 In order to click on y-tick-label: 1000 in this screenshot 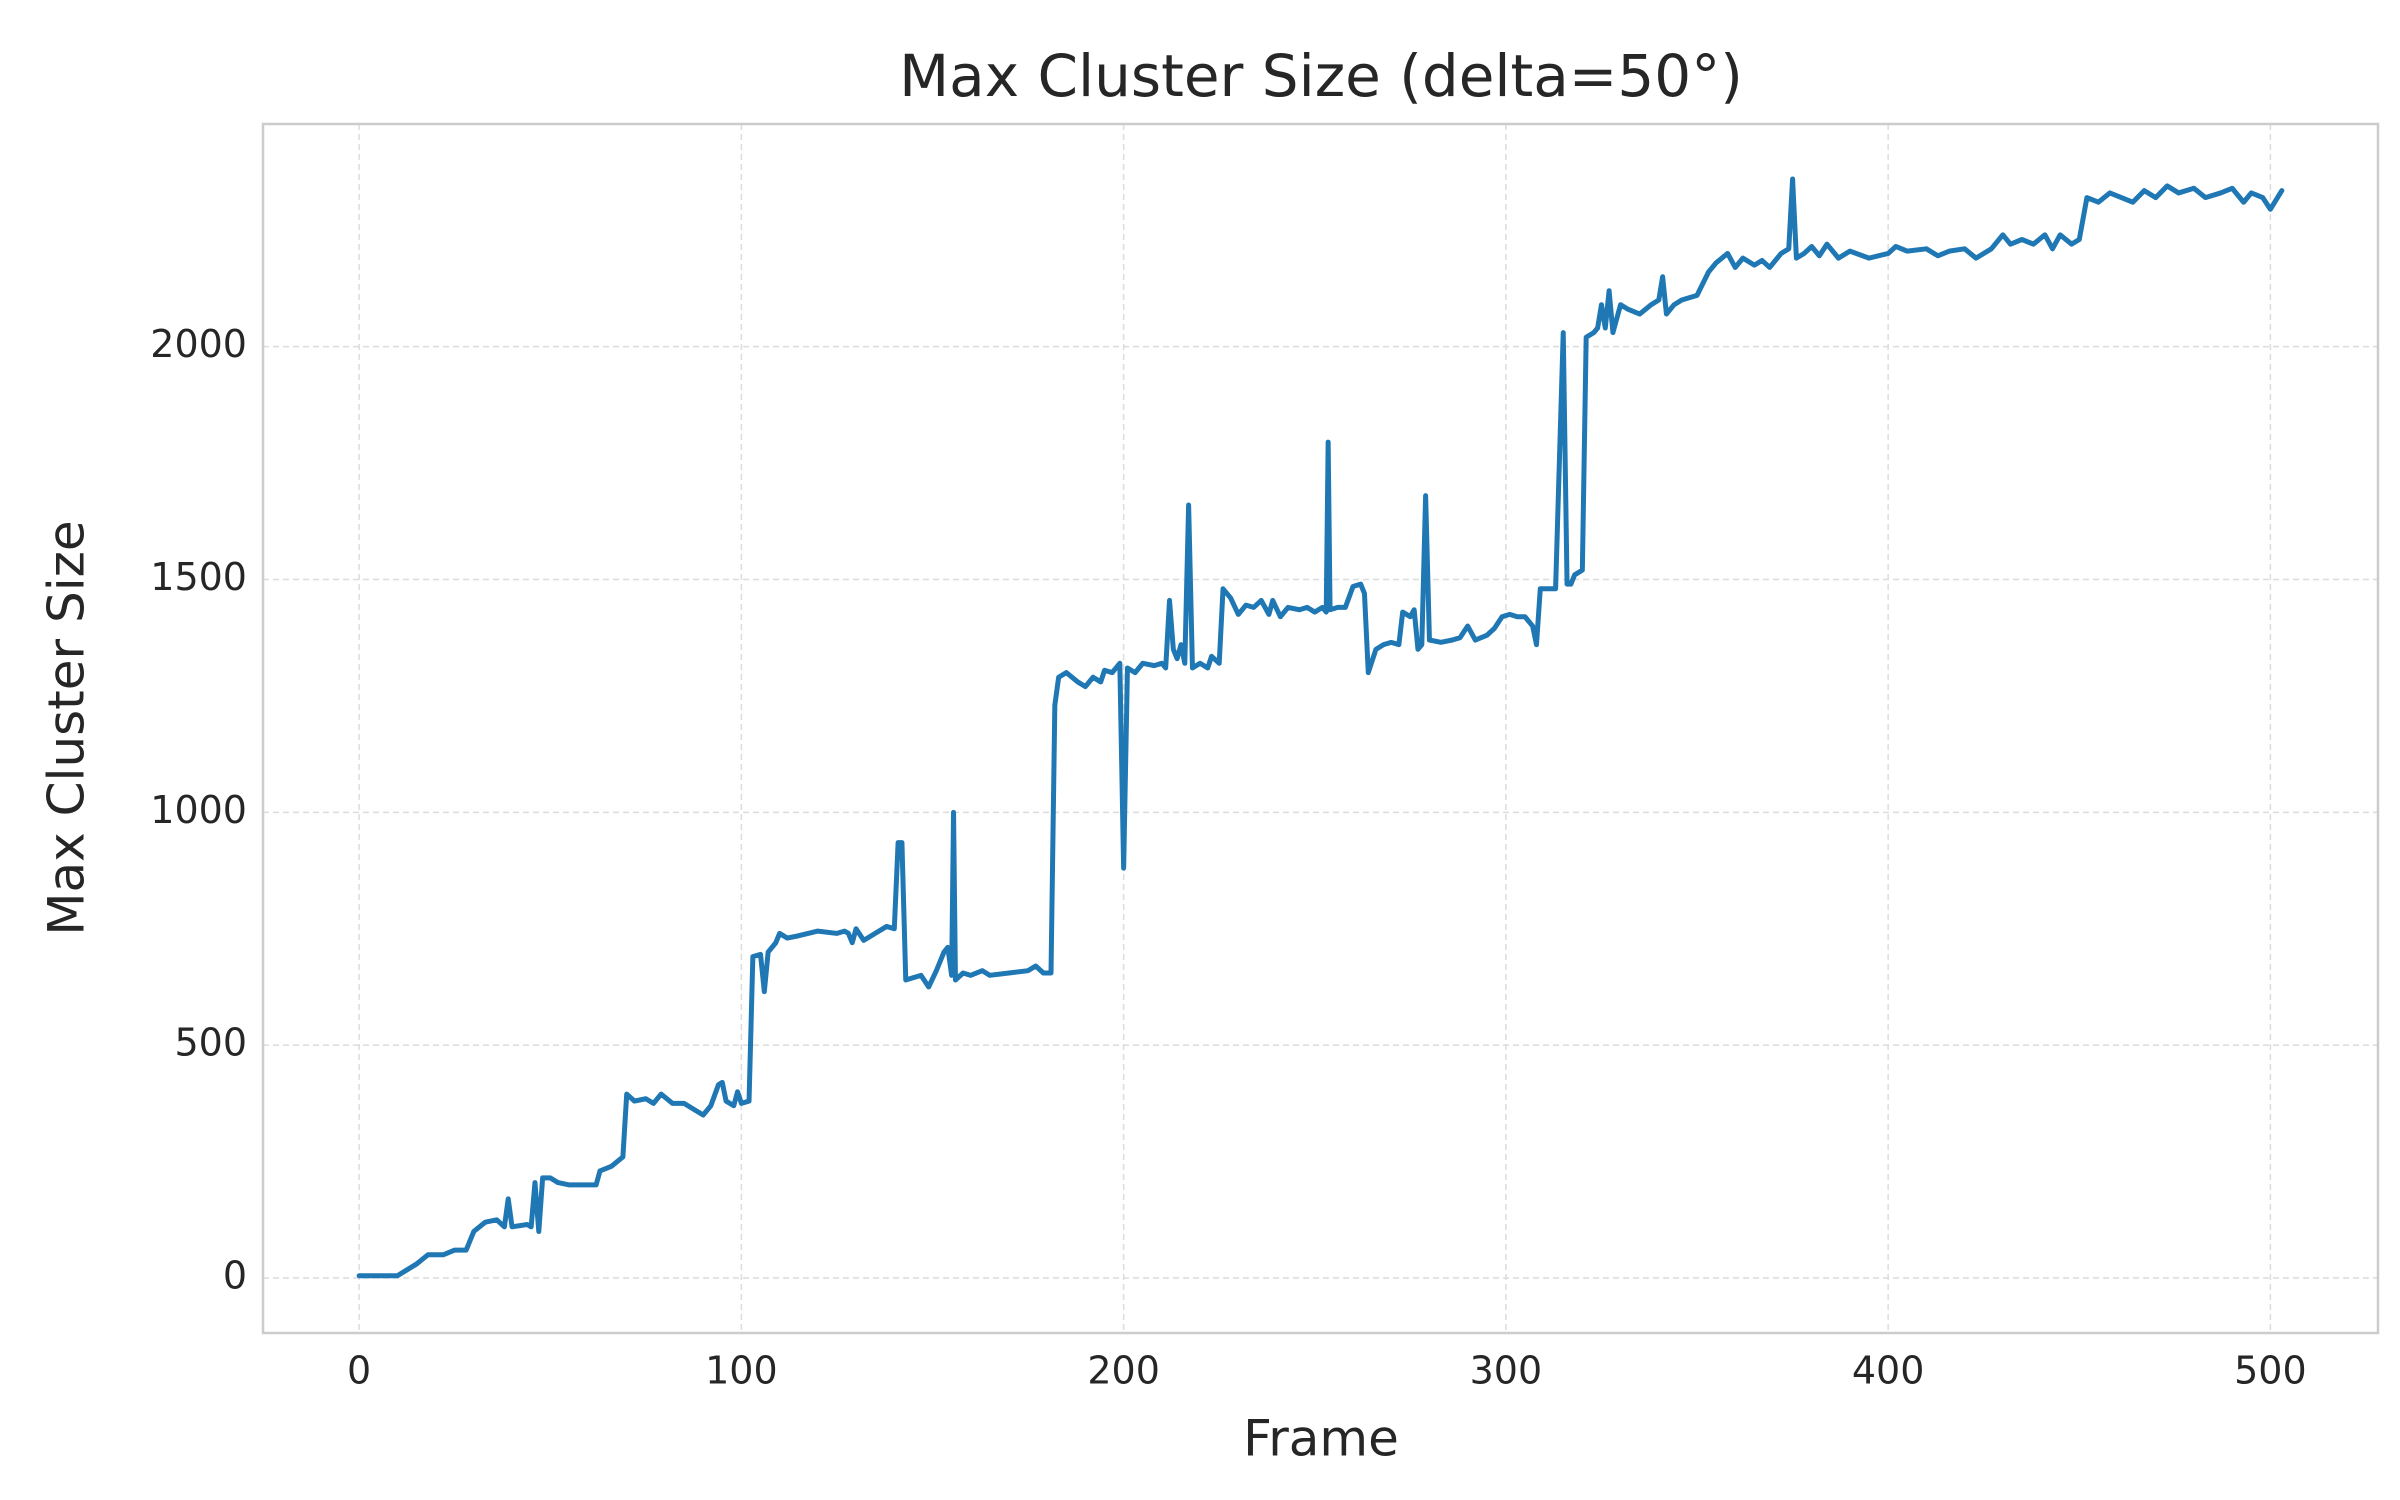, I will do `click(198, 810)`.